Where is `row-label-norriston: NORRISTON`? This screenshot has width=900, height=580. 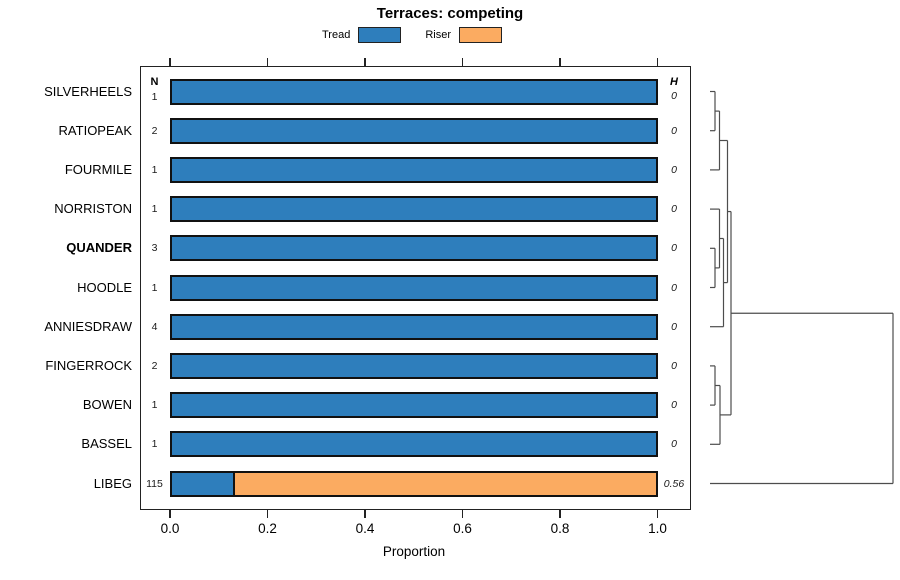
row-label-norriston: NORRISTON is located at coordinates (93, 209).